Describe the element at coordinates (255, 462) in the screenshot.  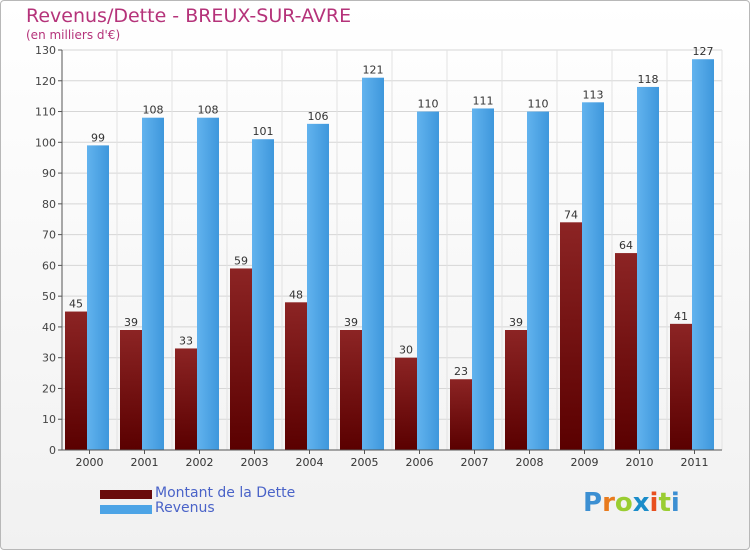
I see `x-tick-label: 2003` at that location.